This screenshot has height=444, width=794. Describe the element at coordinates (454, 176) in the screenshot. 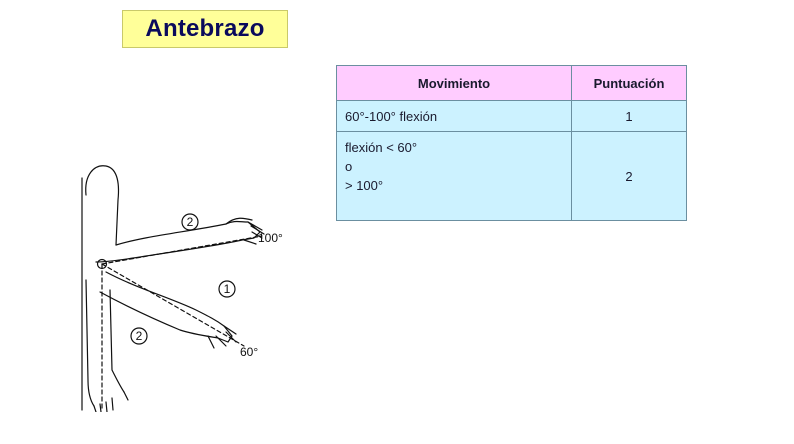

I see `row-2-movement: flexión < 60° o > 100°` at that location.